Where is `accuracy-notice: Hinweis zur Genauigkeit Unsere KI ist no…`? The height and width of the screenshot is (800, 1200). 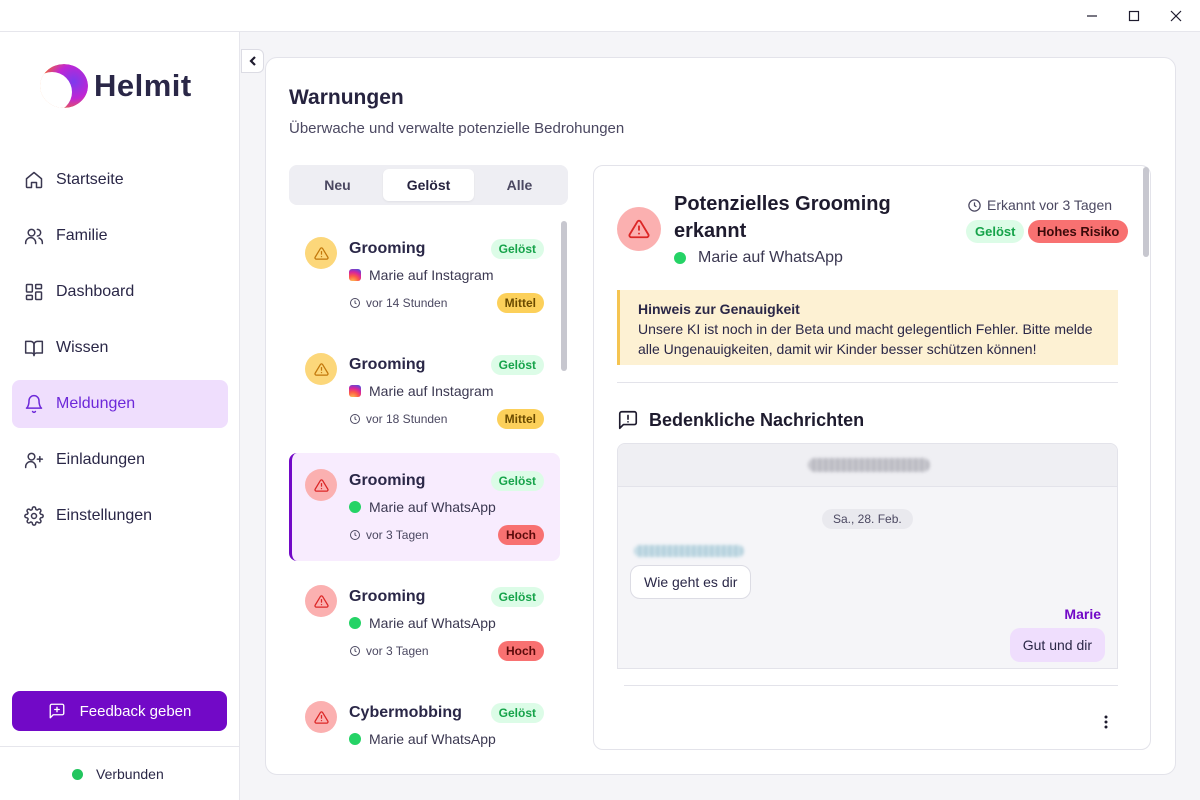 accuracy-notice: Hinweis zur Genauigkeit Unsere KI ist no… is located at coordinates (867, 327).